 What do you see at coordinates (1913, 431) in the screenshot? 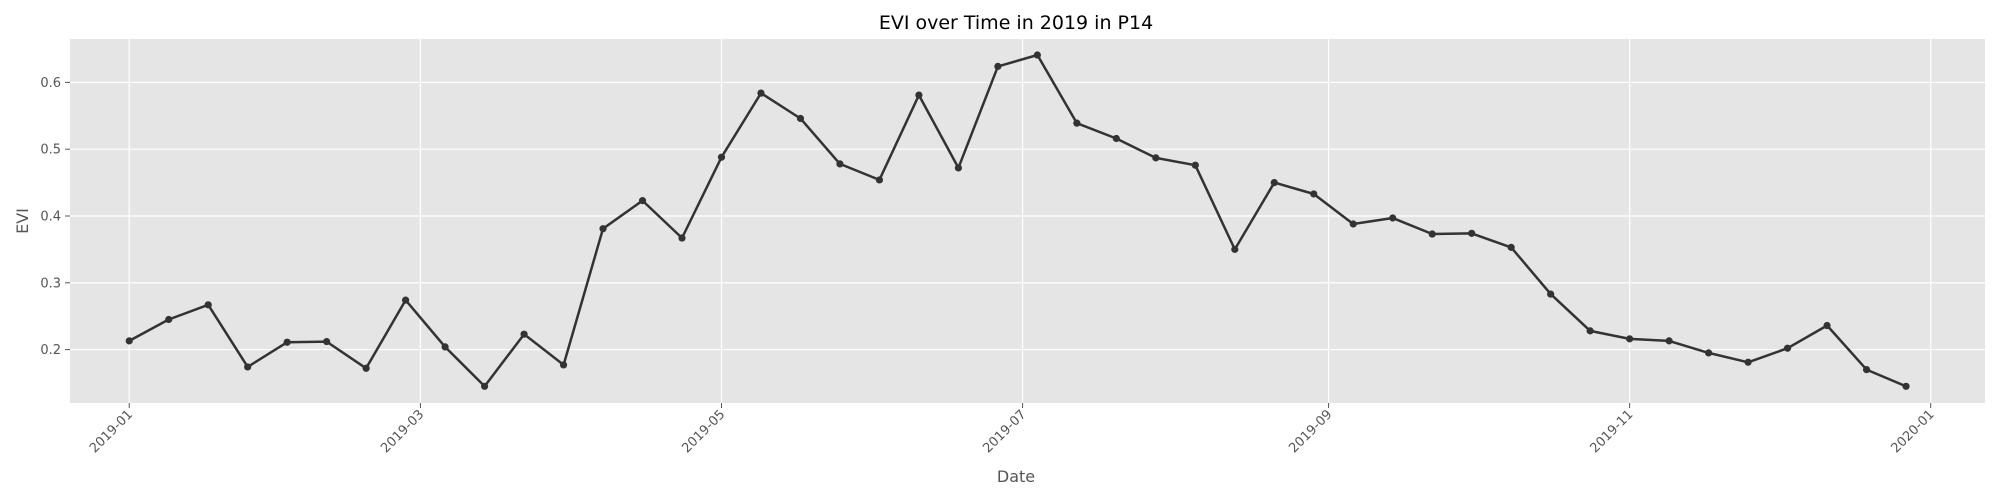
I see `x-tick-label: 2020-01` at bounding box center [1913, 431].